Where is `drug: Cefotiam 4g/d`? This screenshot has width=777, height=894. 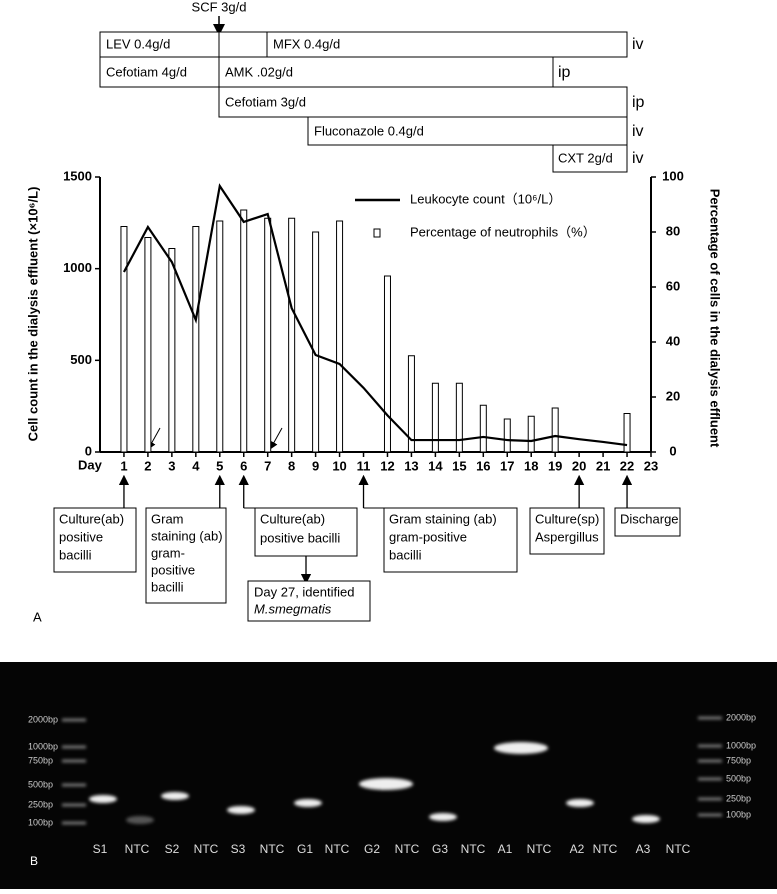 drug: Cefotiam 4g/d is located at coordinates (146, 71).